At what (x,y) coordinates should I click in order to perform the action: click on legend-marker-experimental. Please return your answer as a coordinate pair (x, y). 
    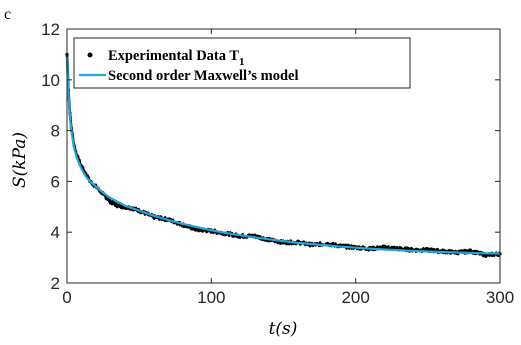
    Looking at the image, I should click on (90, 55).